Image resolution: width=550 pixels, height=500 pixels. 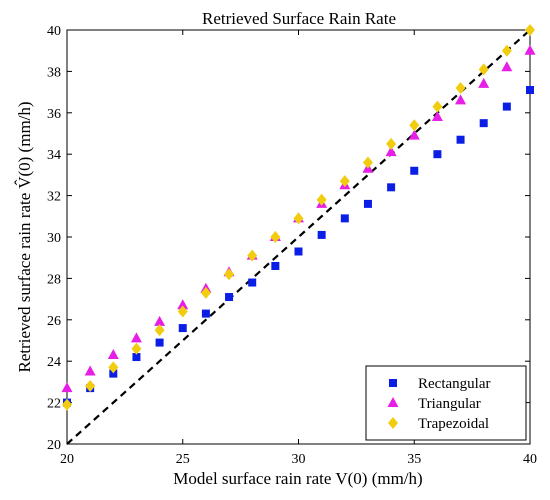 What do you see at coordinates (454, 384) in the screenshot?
I see `legend-label-rectangular: Rectangular` at bounding box center [454, 384].